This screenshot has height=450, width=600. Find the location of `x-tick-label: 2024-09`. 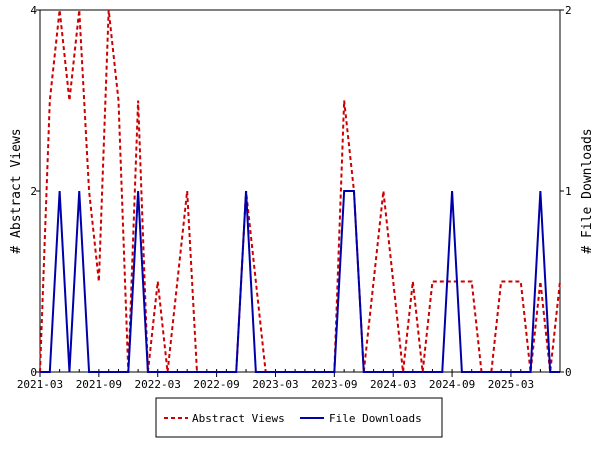

x-tick-label: 2024-09 is located at coordinates (452, 384).